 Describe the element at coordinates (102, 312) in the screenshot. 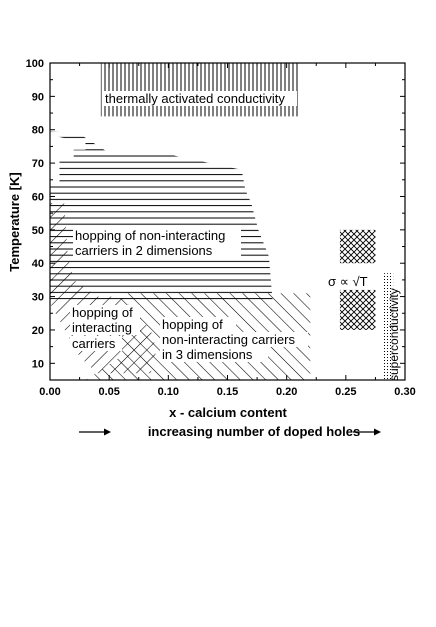

I see `label-interacting-line1: hopping of` at that location.